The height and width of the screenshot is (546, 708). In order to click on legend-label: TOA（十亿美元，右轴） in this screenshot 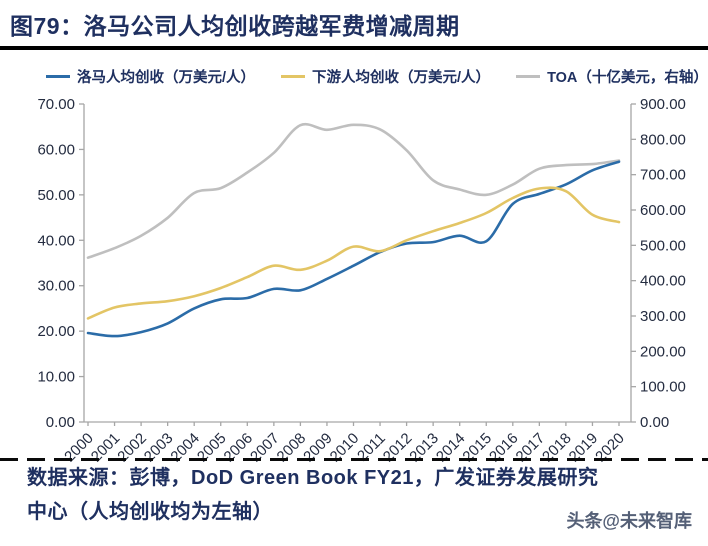, I will do `click(627, 78)`.